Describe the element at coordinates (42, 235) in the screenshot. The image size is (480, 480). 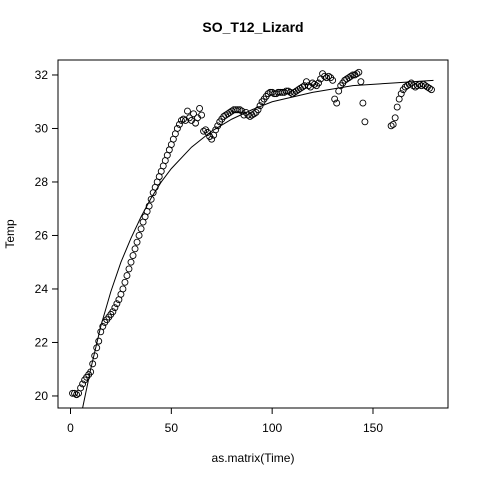
I see `y-tick-label: 26` at that location.